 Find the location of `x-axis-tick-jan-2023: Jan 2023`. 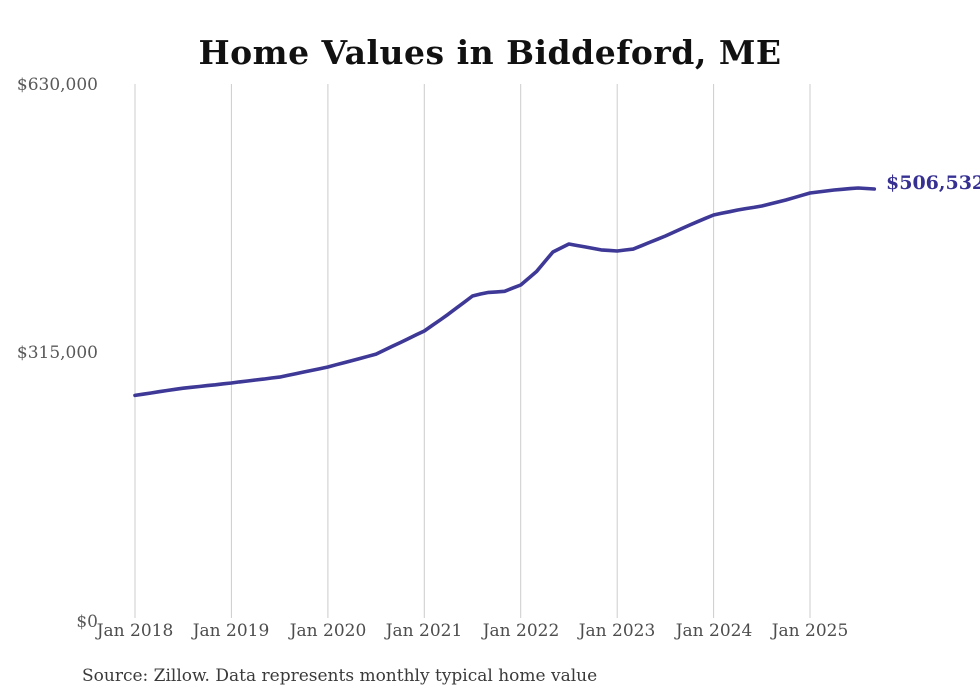

x-axis-tick-jan-2023: Jan 2023 is located at coordinates (617, 631).